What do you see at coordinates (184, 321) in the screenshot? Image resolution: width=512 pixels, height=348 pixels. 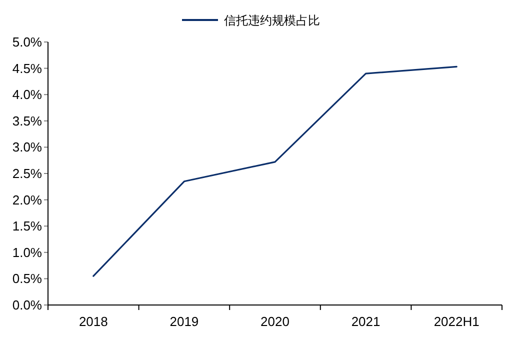 I see `x-tick-label: 2019` at bounding box center [184, 321].